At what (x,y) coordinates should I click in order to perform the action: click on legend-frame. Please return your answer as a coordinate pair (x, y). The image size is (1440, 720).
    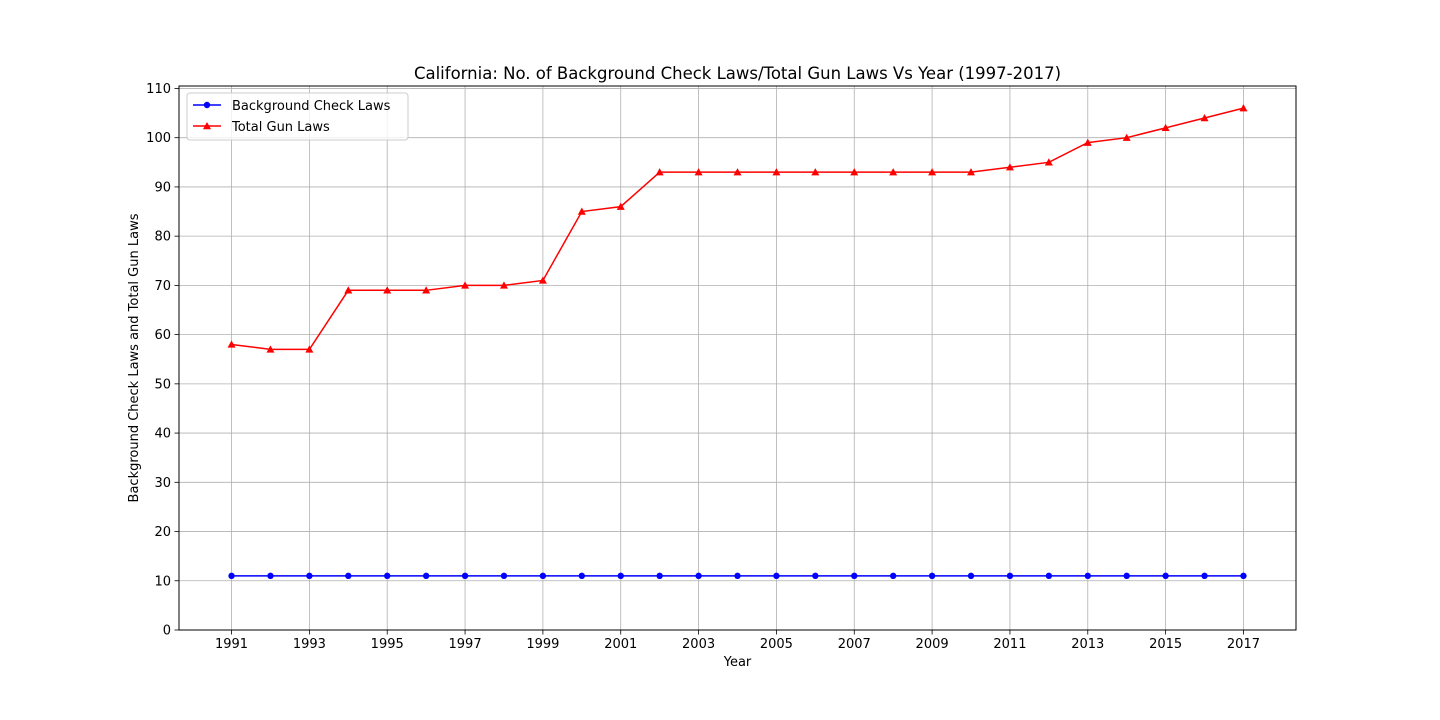
    Looking at the image, I should click on (297, 116).